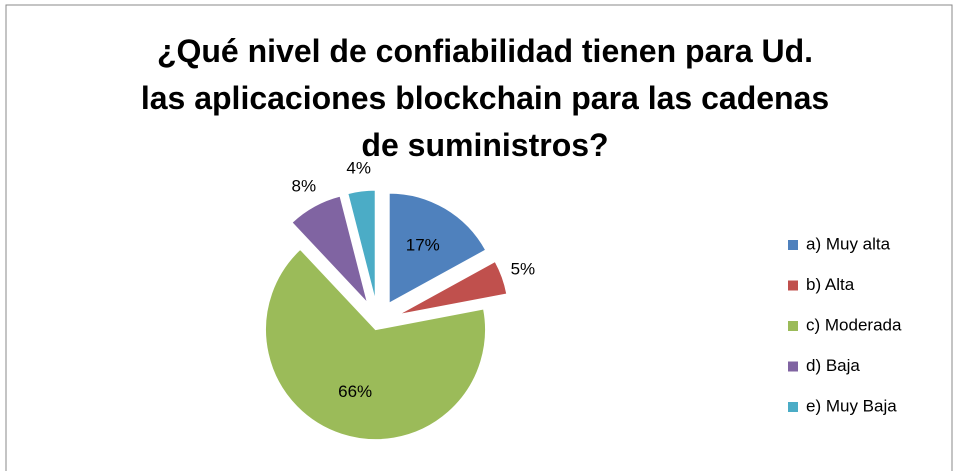  I want to click on data-label: 17%, so click(423, 245).